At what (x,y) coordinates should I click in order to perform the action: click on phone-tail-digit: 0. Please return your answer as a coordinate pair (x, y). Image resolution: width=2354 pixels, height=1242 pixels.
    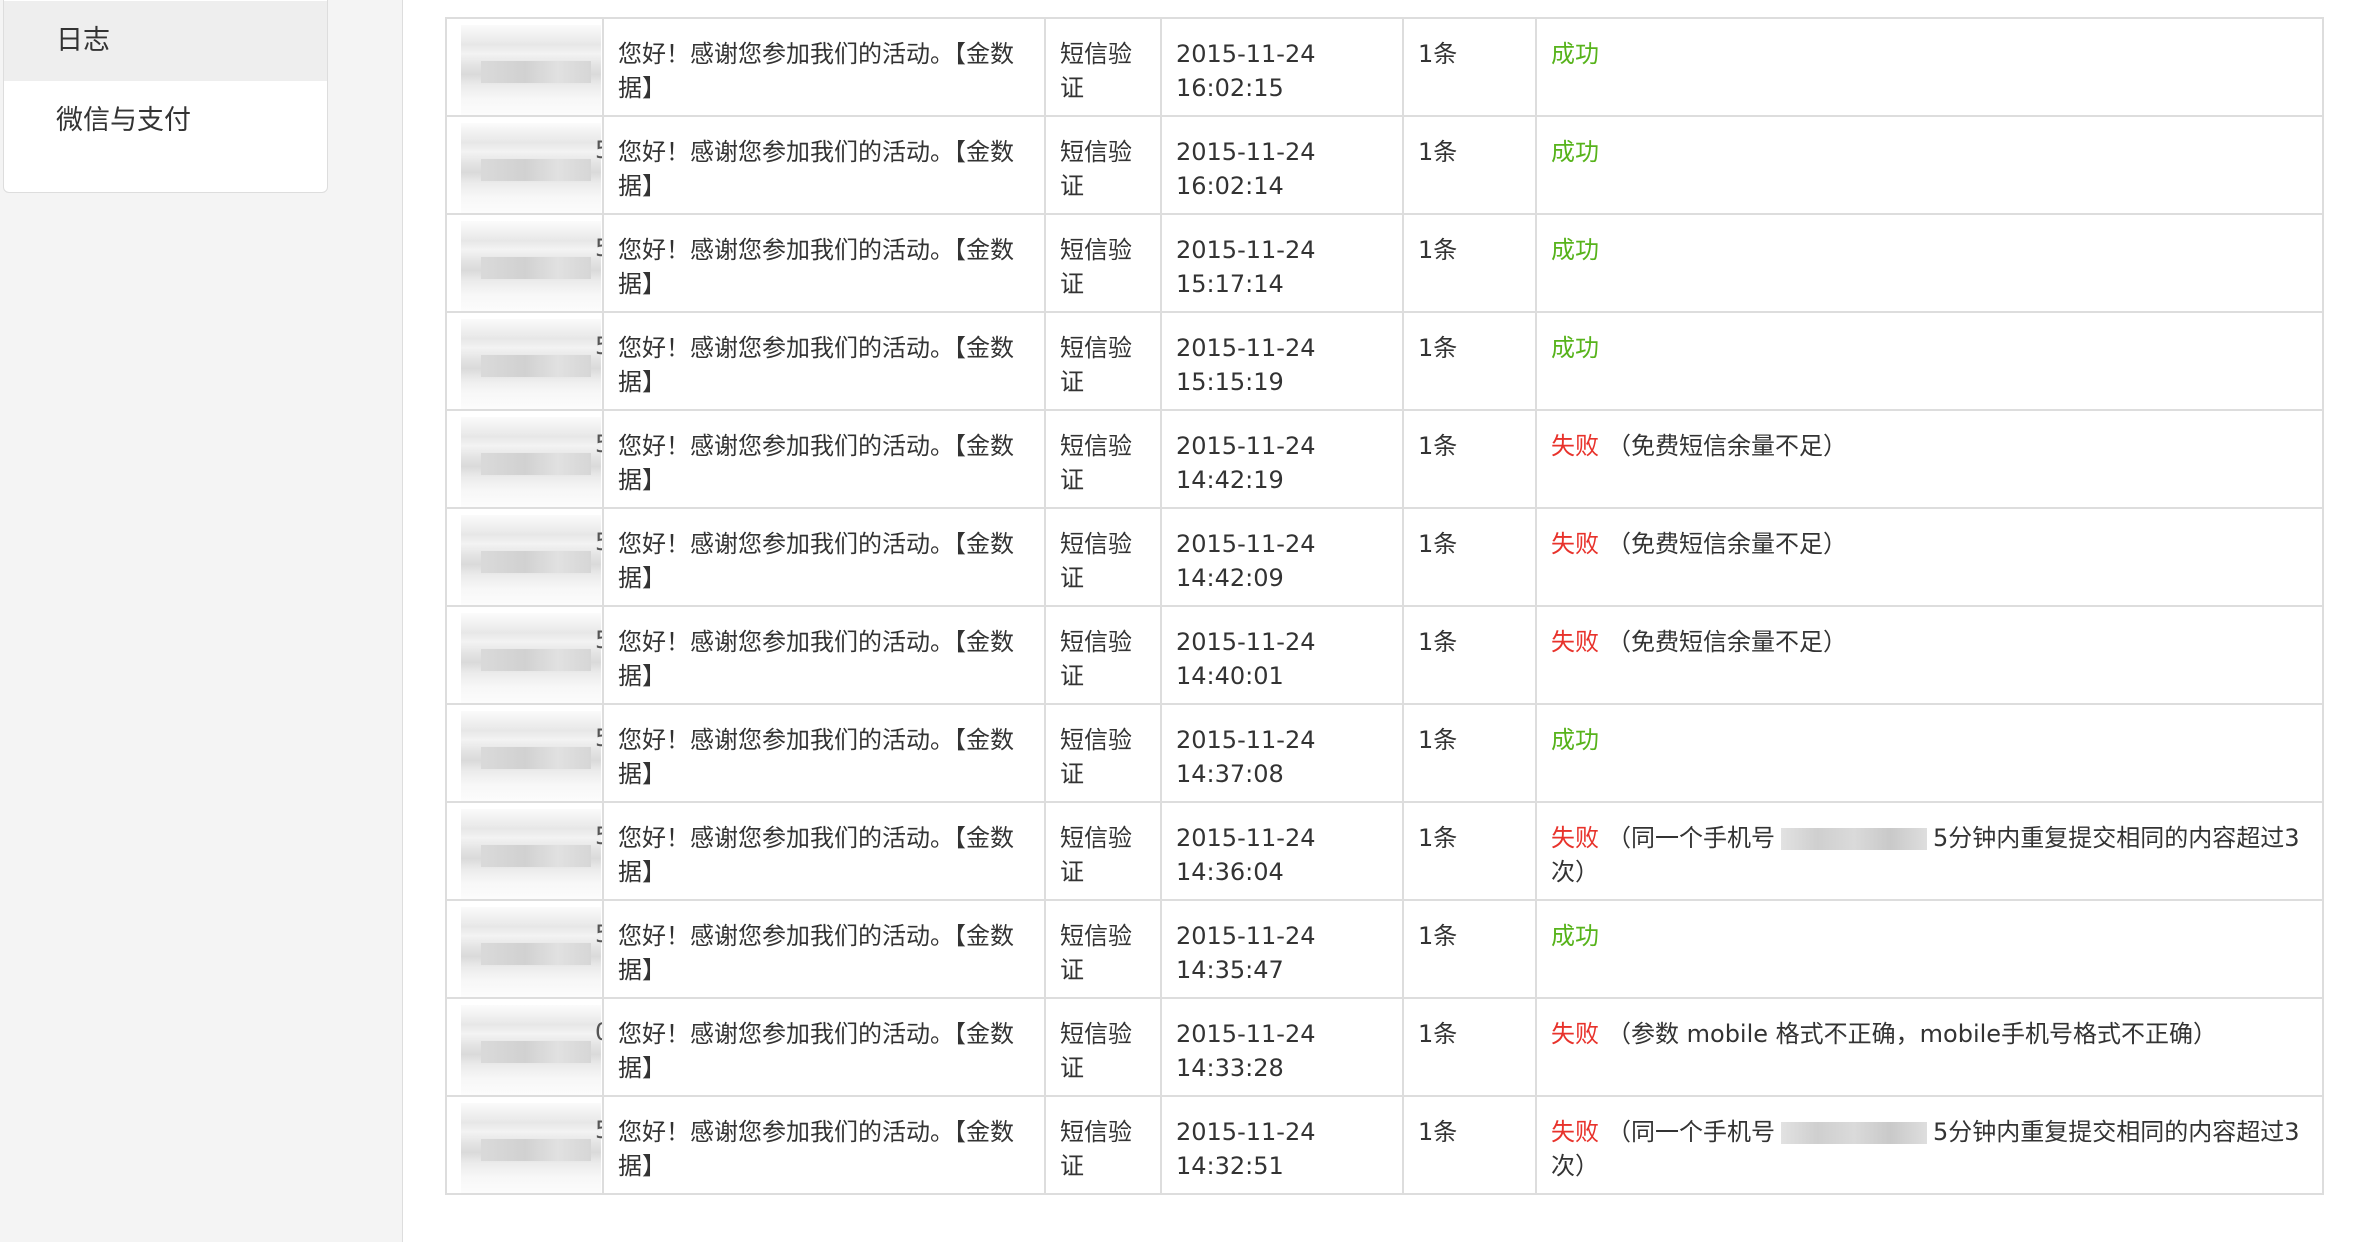
    Looking at the image, I should click on (598, 1032).